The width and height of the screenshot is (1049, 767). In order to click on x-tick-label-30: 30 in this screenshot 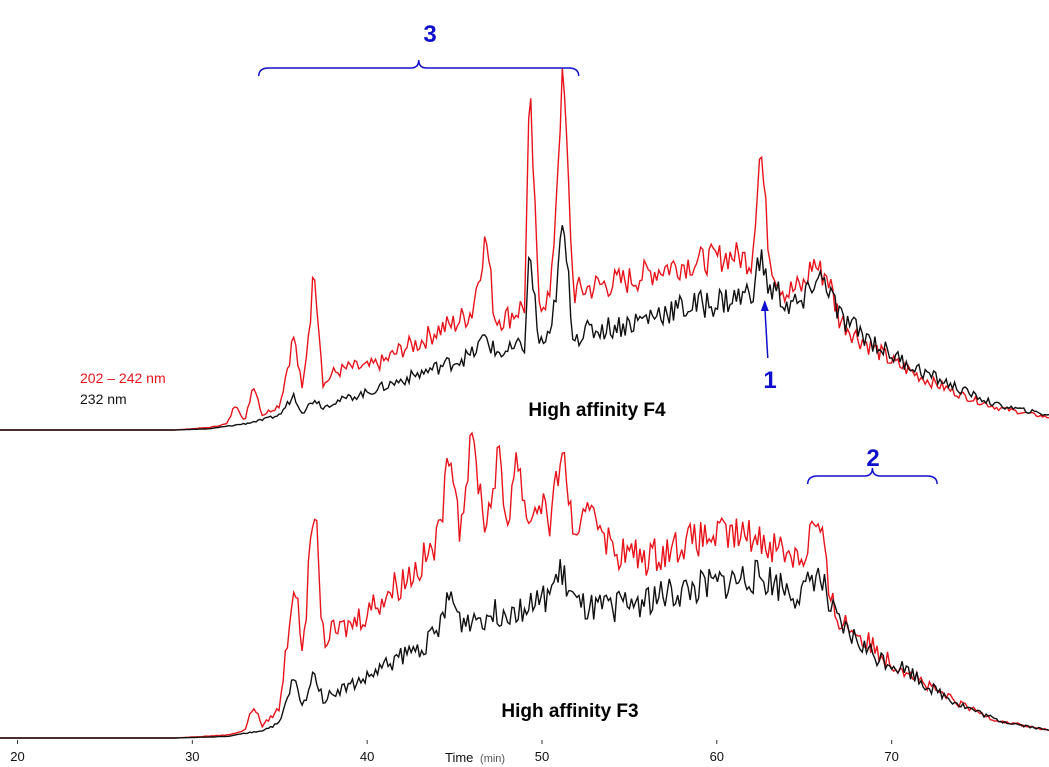, I will do `click(192, 756)`.